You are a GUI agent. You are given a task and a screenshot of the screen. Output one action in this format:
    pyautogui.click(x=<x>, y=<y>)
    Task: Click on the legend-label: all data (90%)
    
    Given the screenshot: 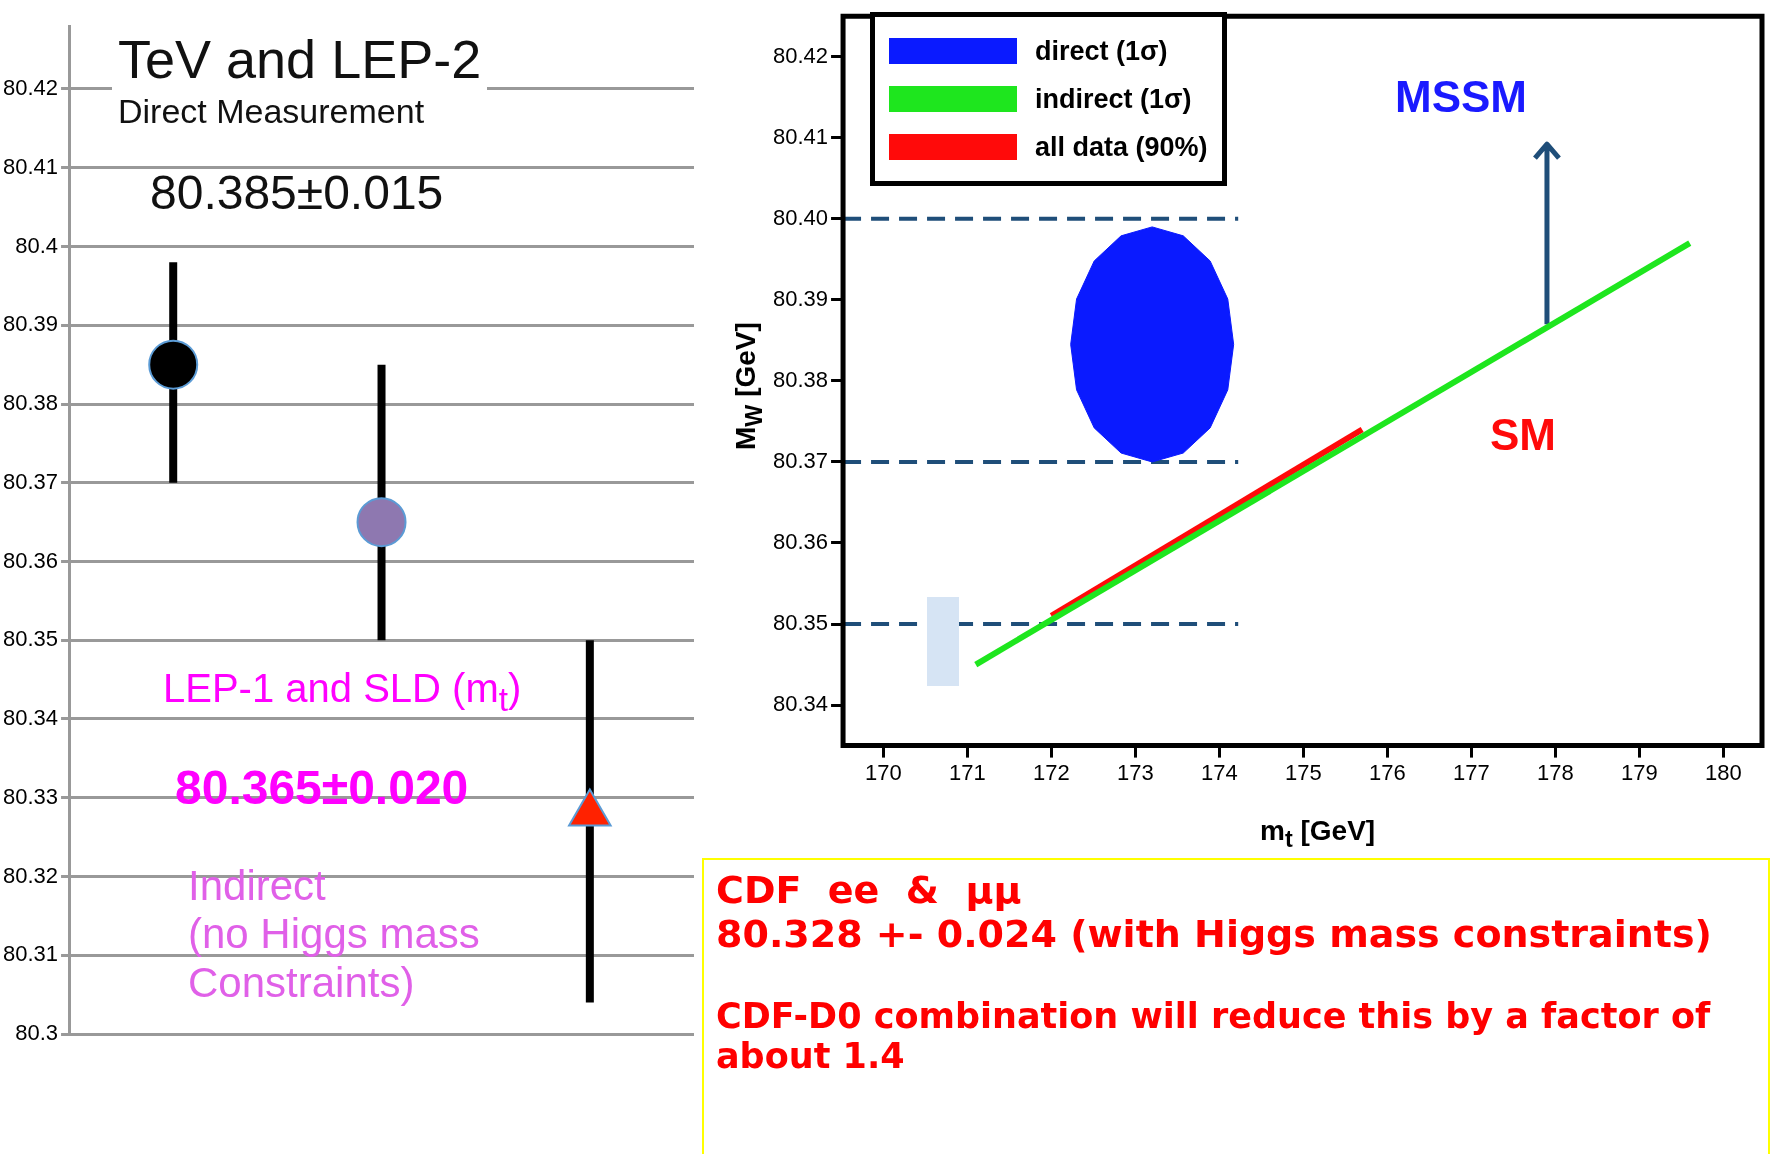 What is the action you would take?
    pyautogui.click(x=1121, y=147)
    